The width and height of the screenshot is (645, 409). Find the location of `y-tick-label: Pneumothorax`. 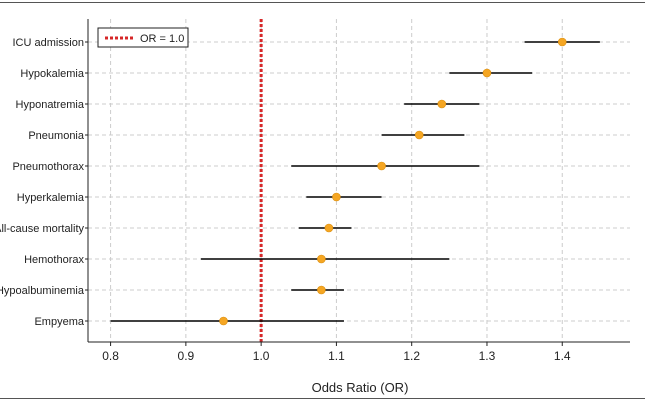

y-tick-label: Pneumothorax is located at coordinates (48, 167).